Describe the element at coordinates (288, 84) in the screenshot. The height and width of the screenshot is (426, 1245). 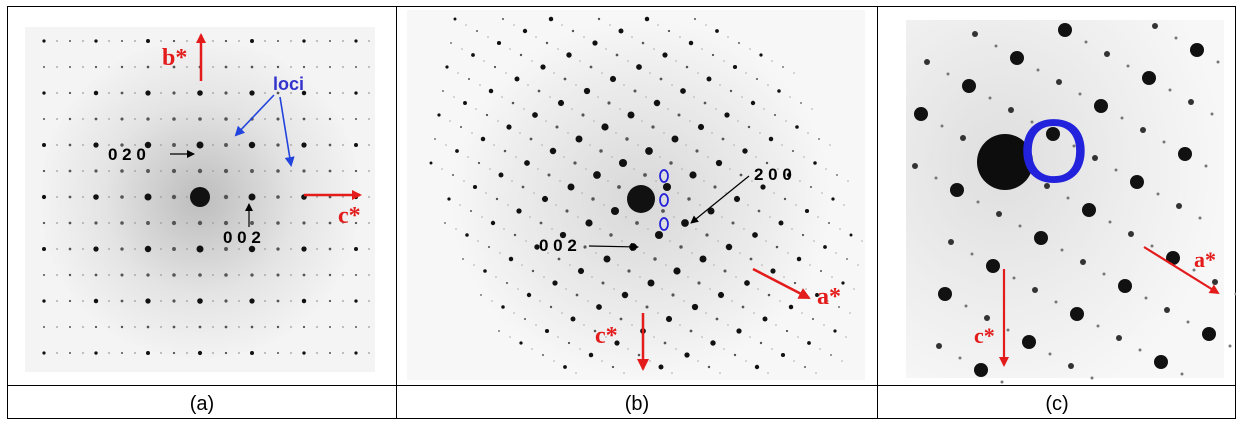
I see `panel-a-loci-label: loci` at that location.